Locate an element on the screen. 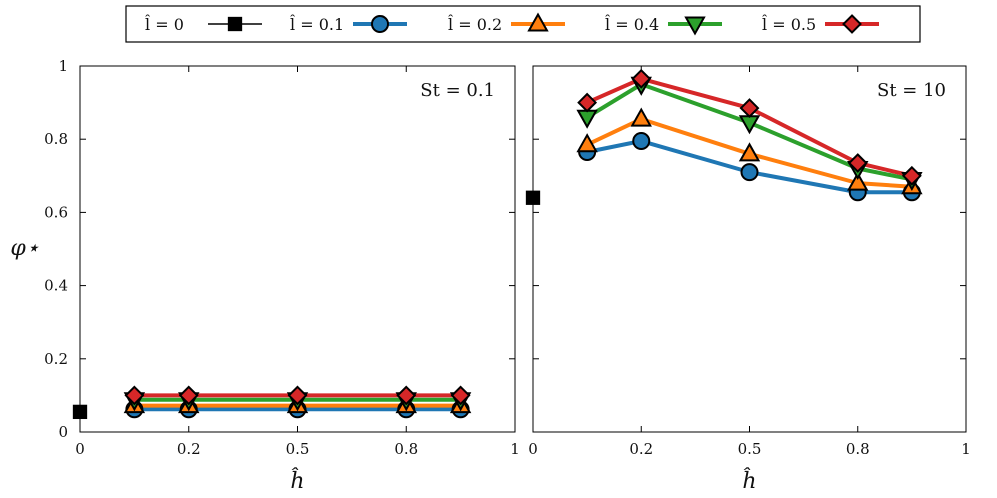 The height and width of the screenshot is (498, 997). y-tick-label: 0.8 is located at coordinates (56, 139).